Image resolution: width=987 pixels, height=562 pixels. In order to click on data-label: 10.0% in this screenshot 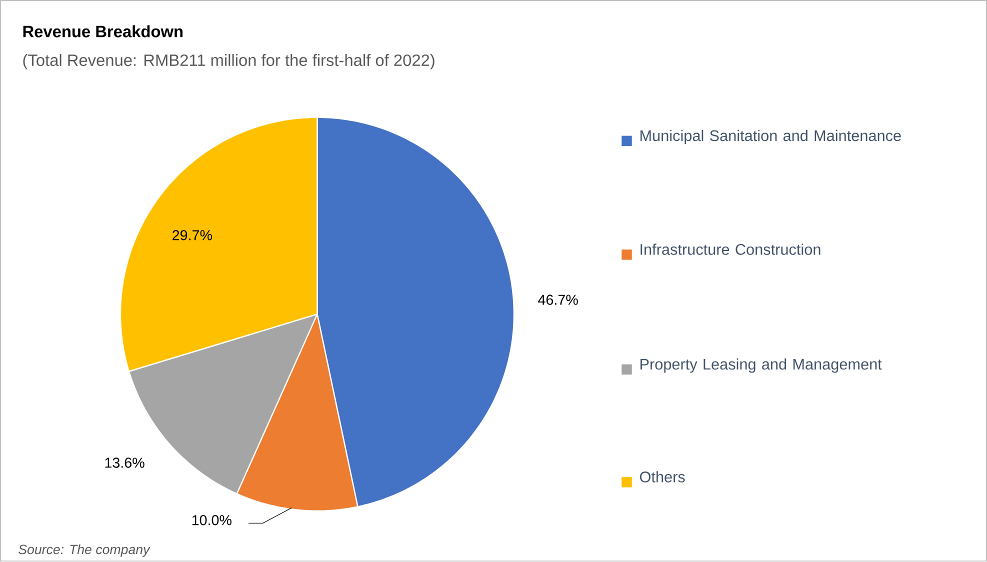, I will do `click(212, 520)`.